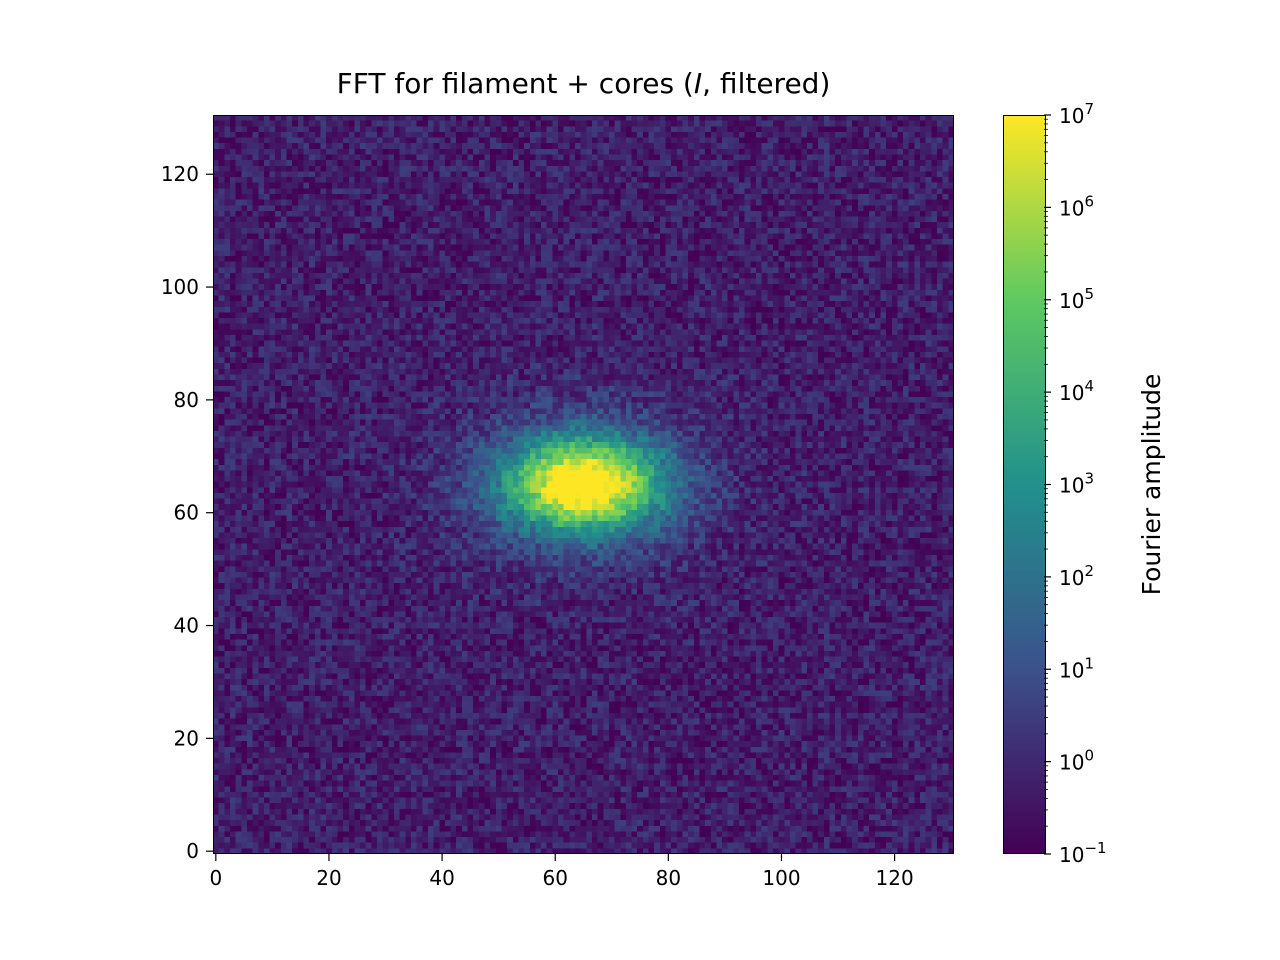  Describe the element at coordinates (441, 878) in the screenshot. I see `x-tick-label: 40` at that location.